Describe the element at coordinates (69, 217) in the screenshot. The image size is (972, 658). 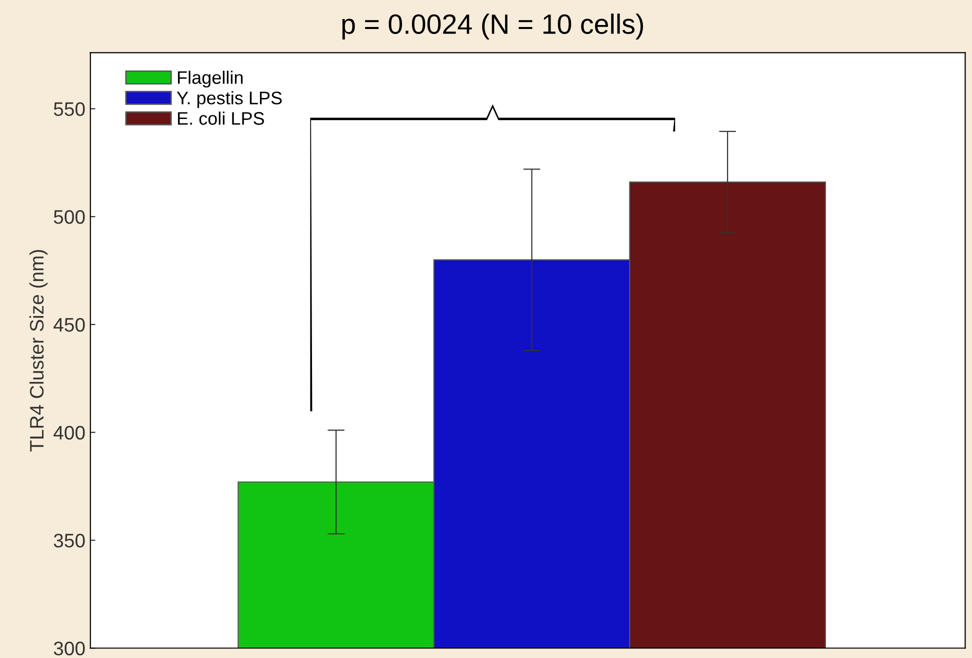
I see `y-tick-label: 500` at that location.